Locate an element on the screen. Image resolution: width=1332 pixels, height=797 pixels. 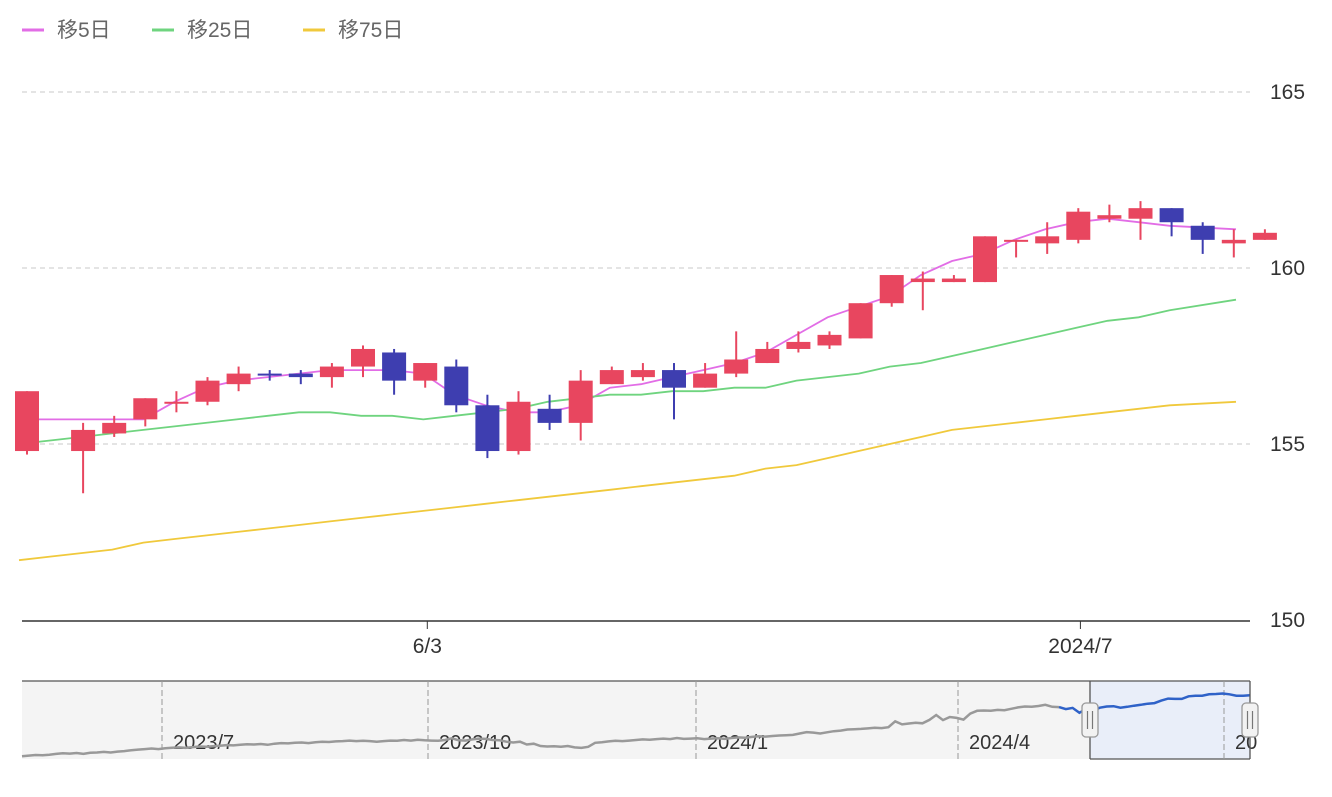
x-axis: 6/3 2024/7 is located at coordinates (636, 639).